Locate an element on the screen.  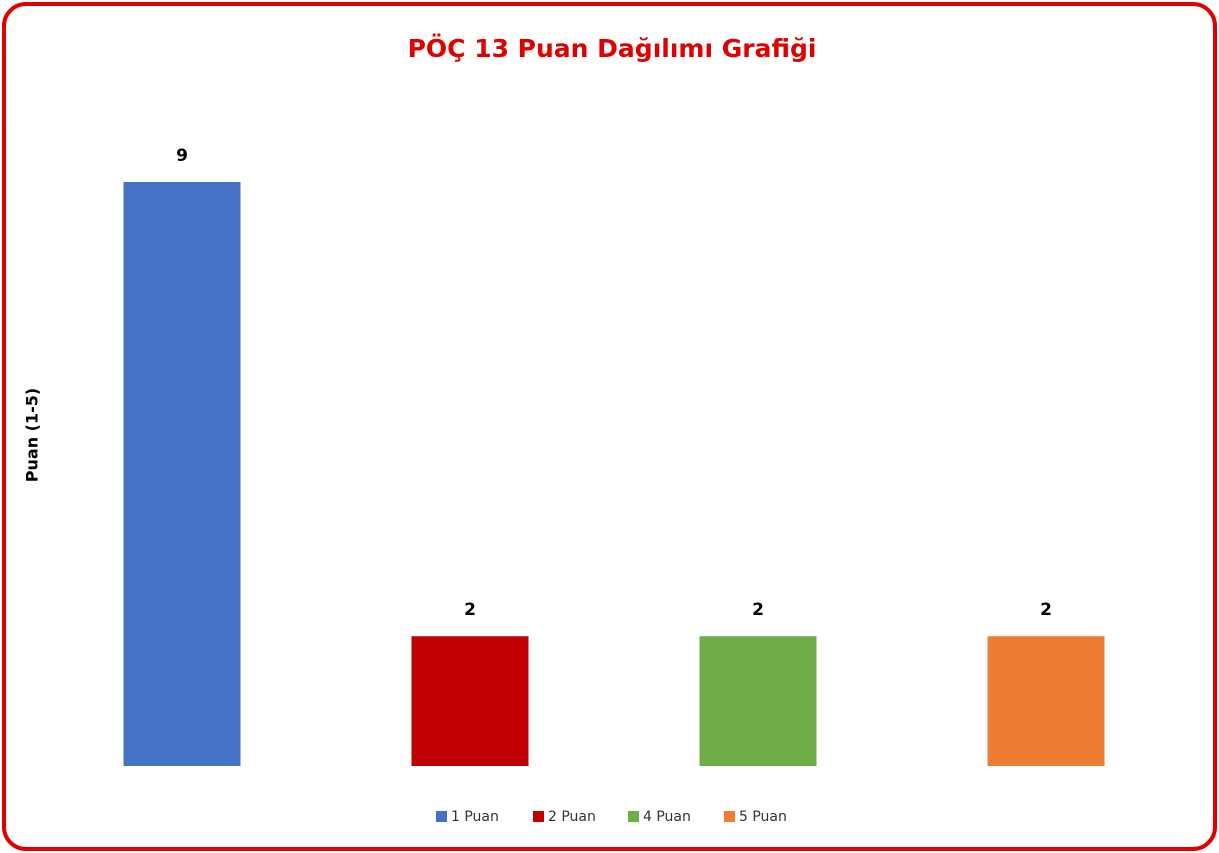
y-axis-label: Puan (1-5) is located at coordinates (32, 435).